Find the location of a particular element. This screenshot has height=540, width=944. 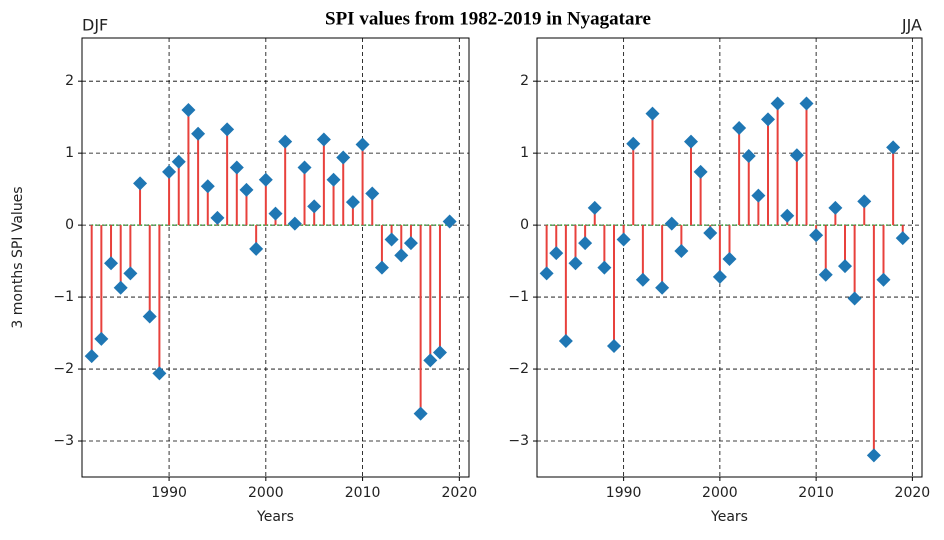

panel-title: JJA is located at coordinates (911, 25).